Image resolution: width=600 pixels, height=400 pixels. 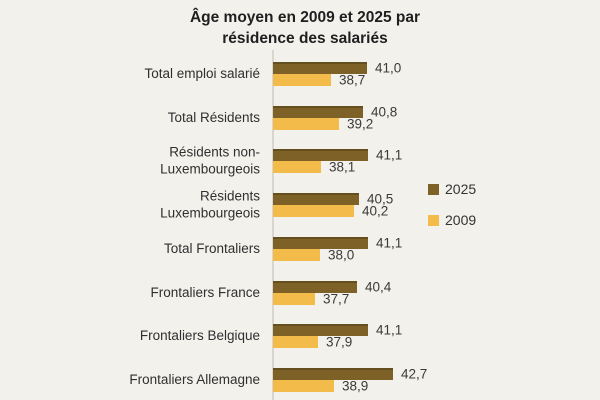 What do you see at coordinates (210, 204) in the screenshot?
I see `category-label: Résidents Luxembourgeois` at bounding box center [210, 204].